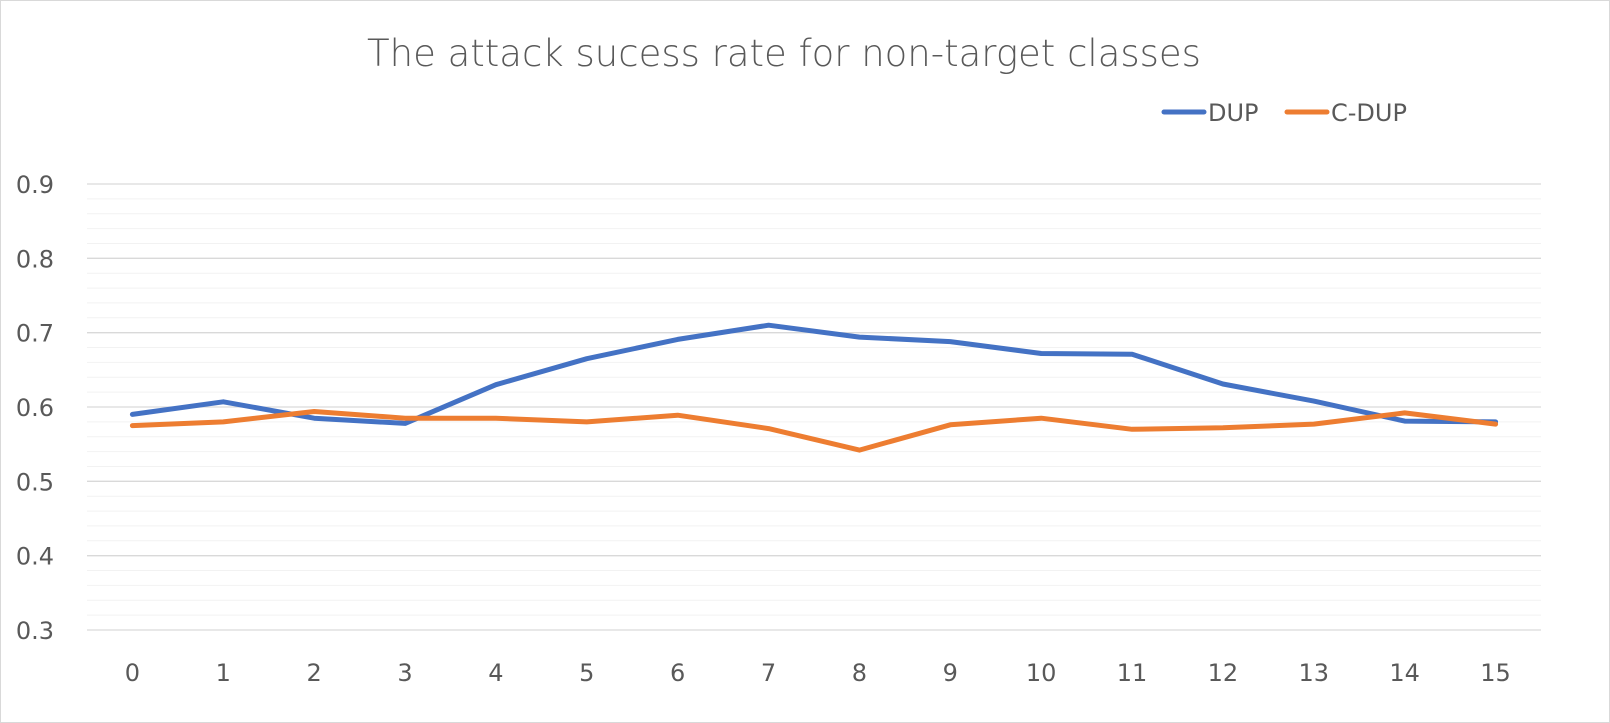 This screenshot has height=723, width=1610. Describe the element at coordinates (35, 482) in the screenshot. I see `y-tick-label: 0.5` at that location.